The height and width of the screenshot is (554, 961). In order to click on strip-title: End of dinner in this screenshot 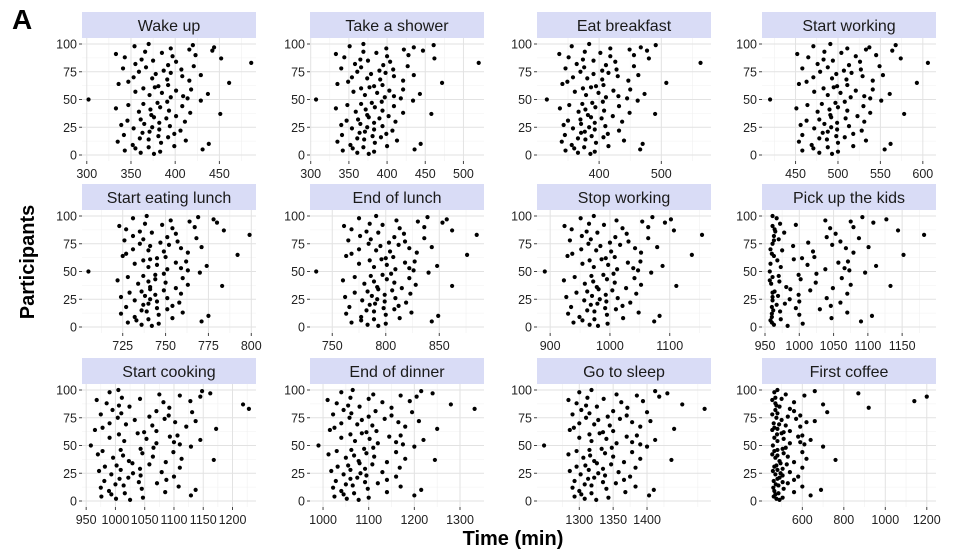, I will do `click(397, 372)`.